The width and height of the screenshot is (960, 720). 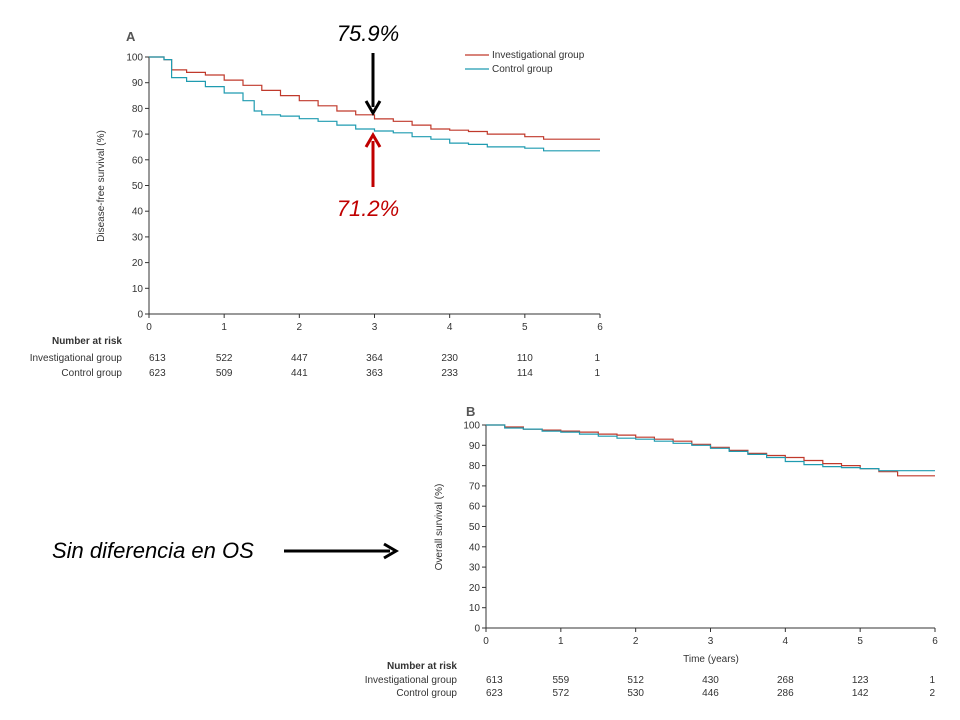 I want to click on risk-value: 2, so click(x=932, y=693).